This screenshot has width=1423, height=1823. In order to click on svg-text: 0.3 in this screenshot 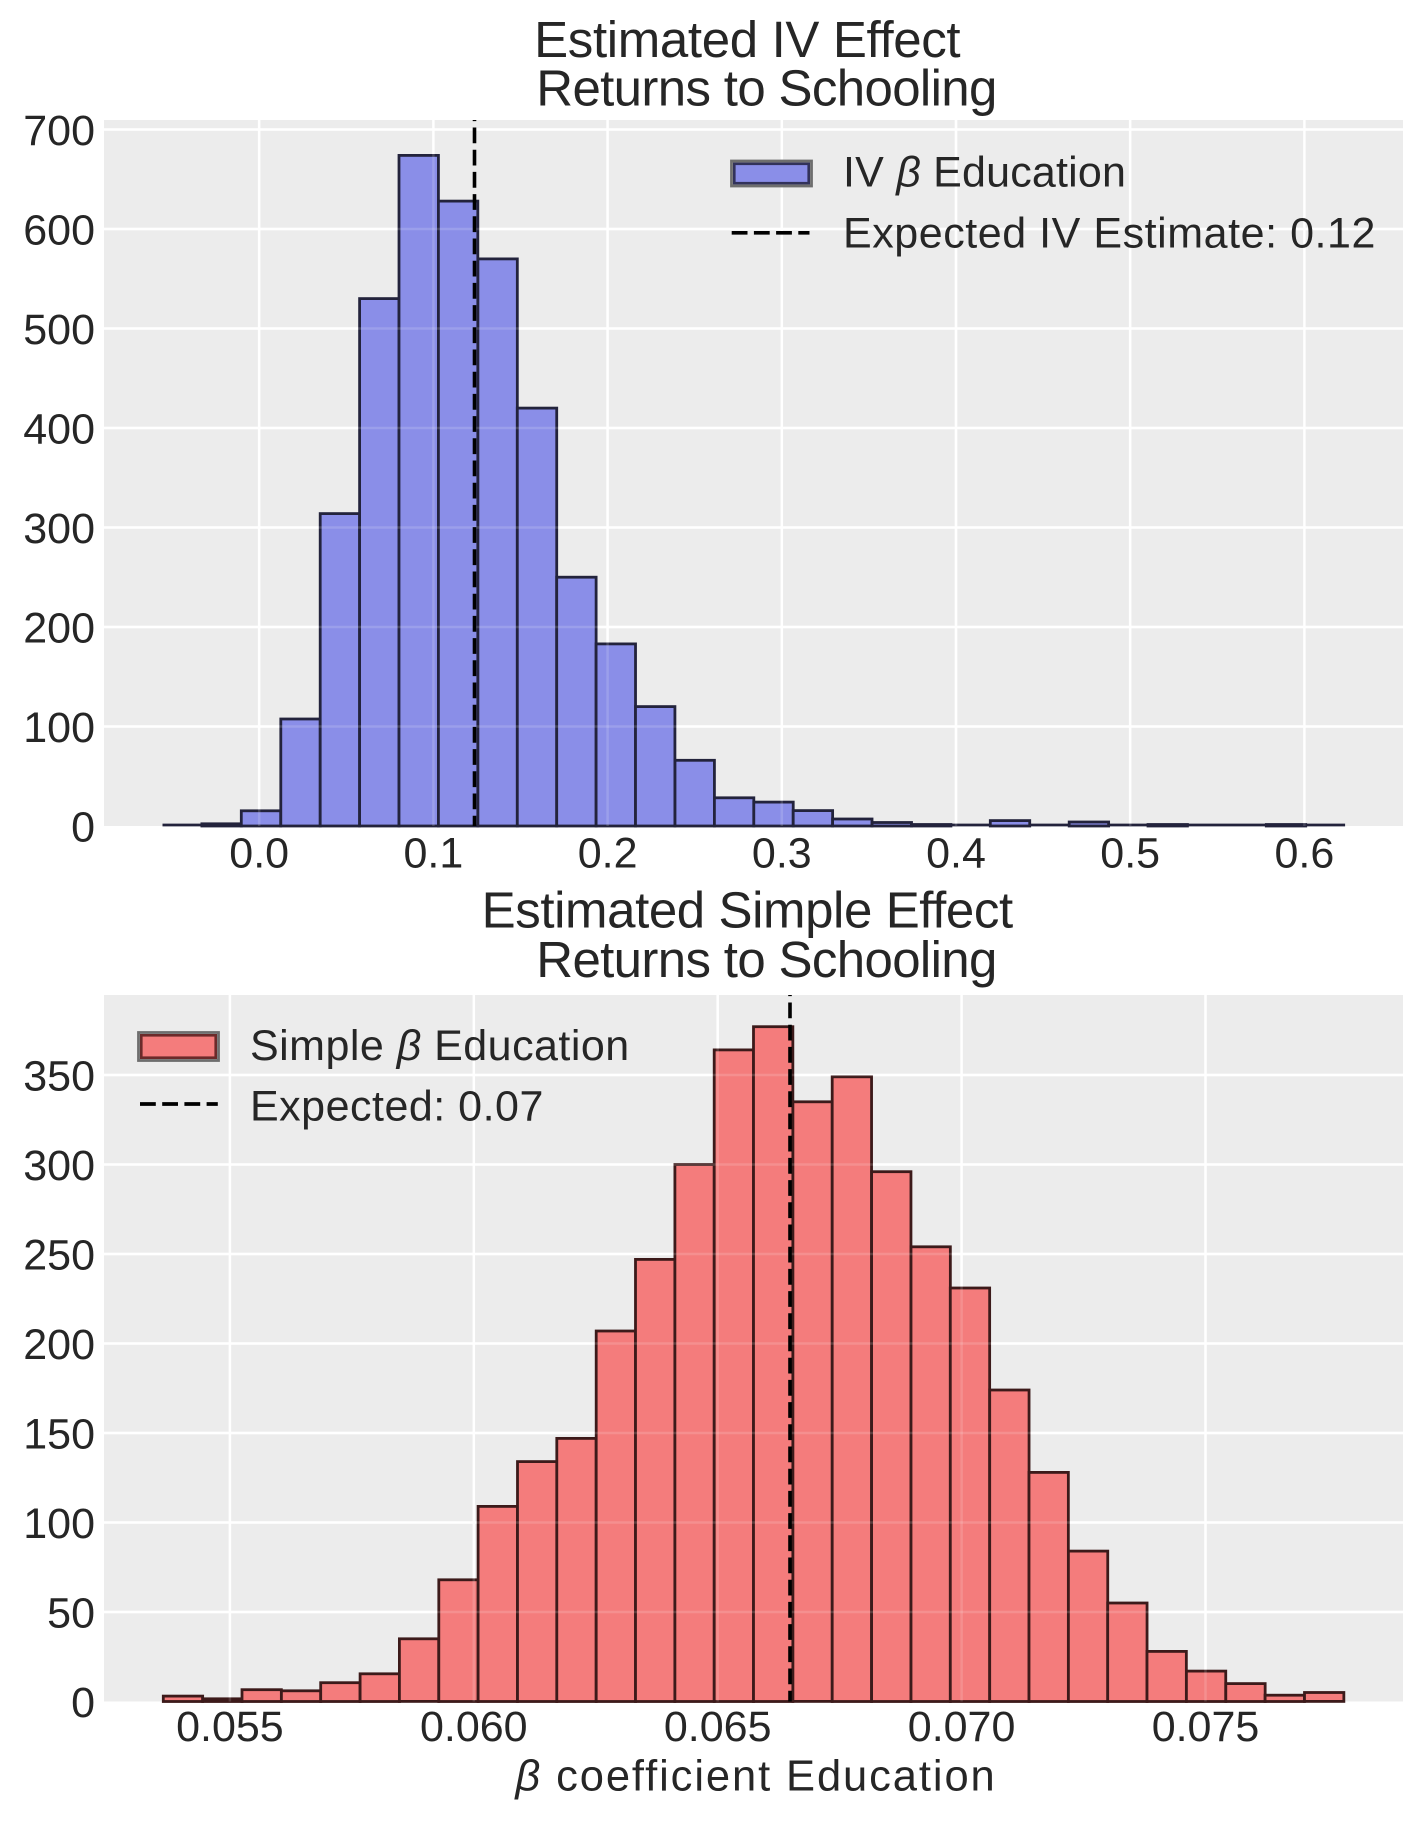, I will do `click(782, 854)`.